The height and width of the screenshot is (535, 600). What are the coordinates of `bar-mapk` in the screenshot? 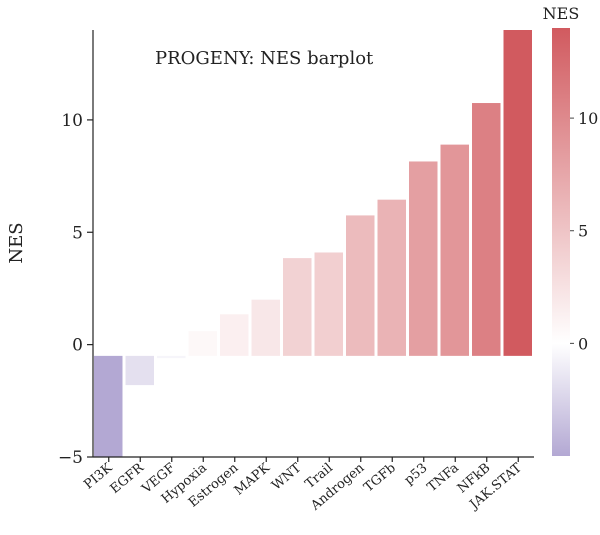 It's located at (265, 327).